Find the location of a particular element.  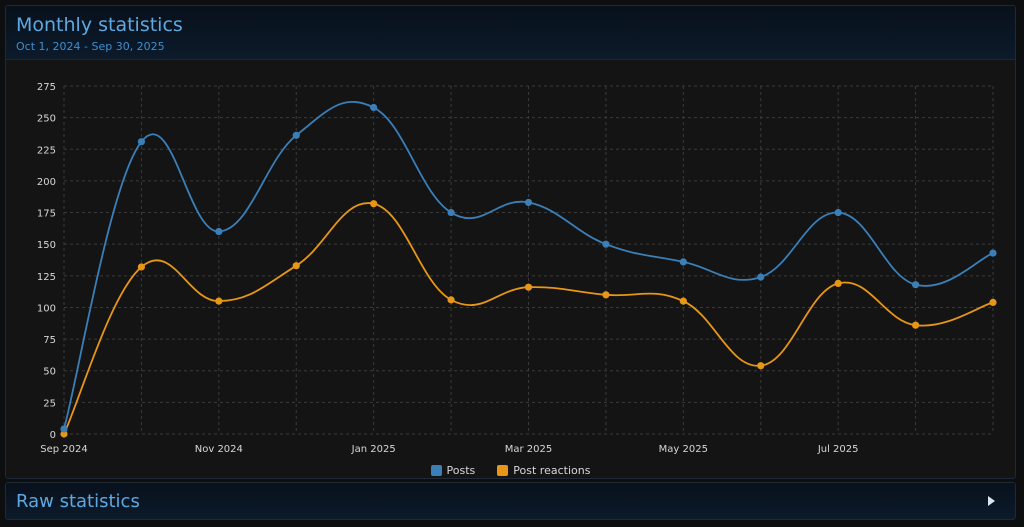

x-tick-label: Jul 2025 is located at coordinates (838, 449).